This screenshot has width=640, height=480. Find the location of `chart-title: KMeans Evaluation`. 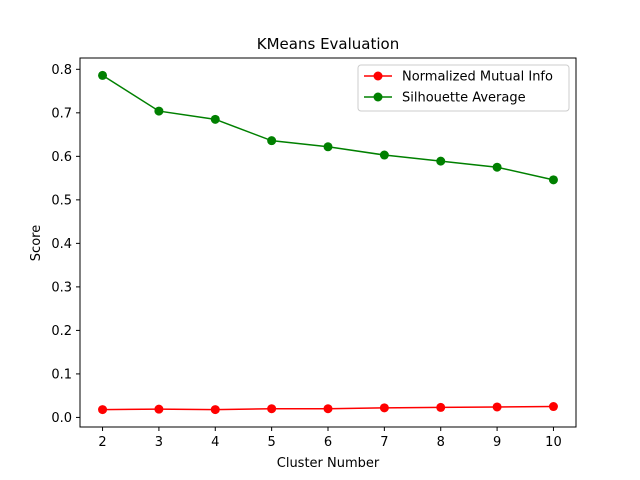

chart-title: KMeans Evaluation is located at coordinates (328, 44).